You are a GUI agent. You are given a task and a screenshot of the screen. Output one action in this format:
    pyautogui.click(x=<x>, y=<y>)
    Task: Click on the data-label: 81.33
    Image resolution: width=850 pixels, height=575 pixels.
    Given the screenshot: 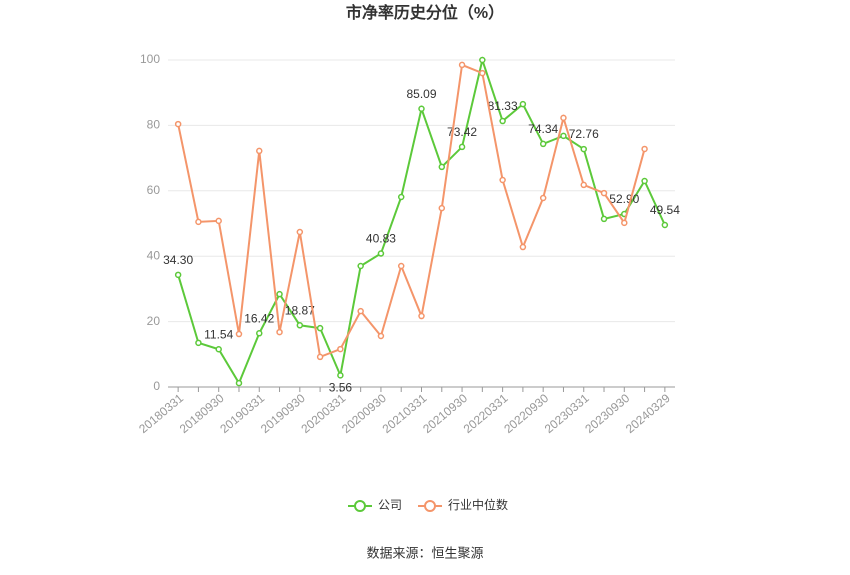 What is the action you would take?
    pyautogui.click(x=503, y=106)
    